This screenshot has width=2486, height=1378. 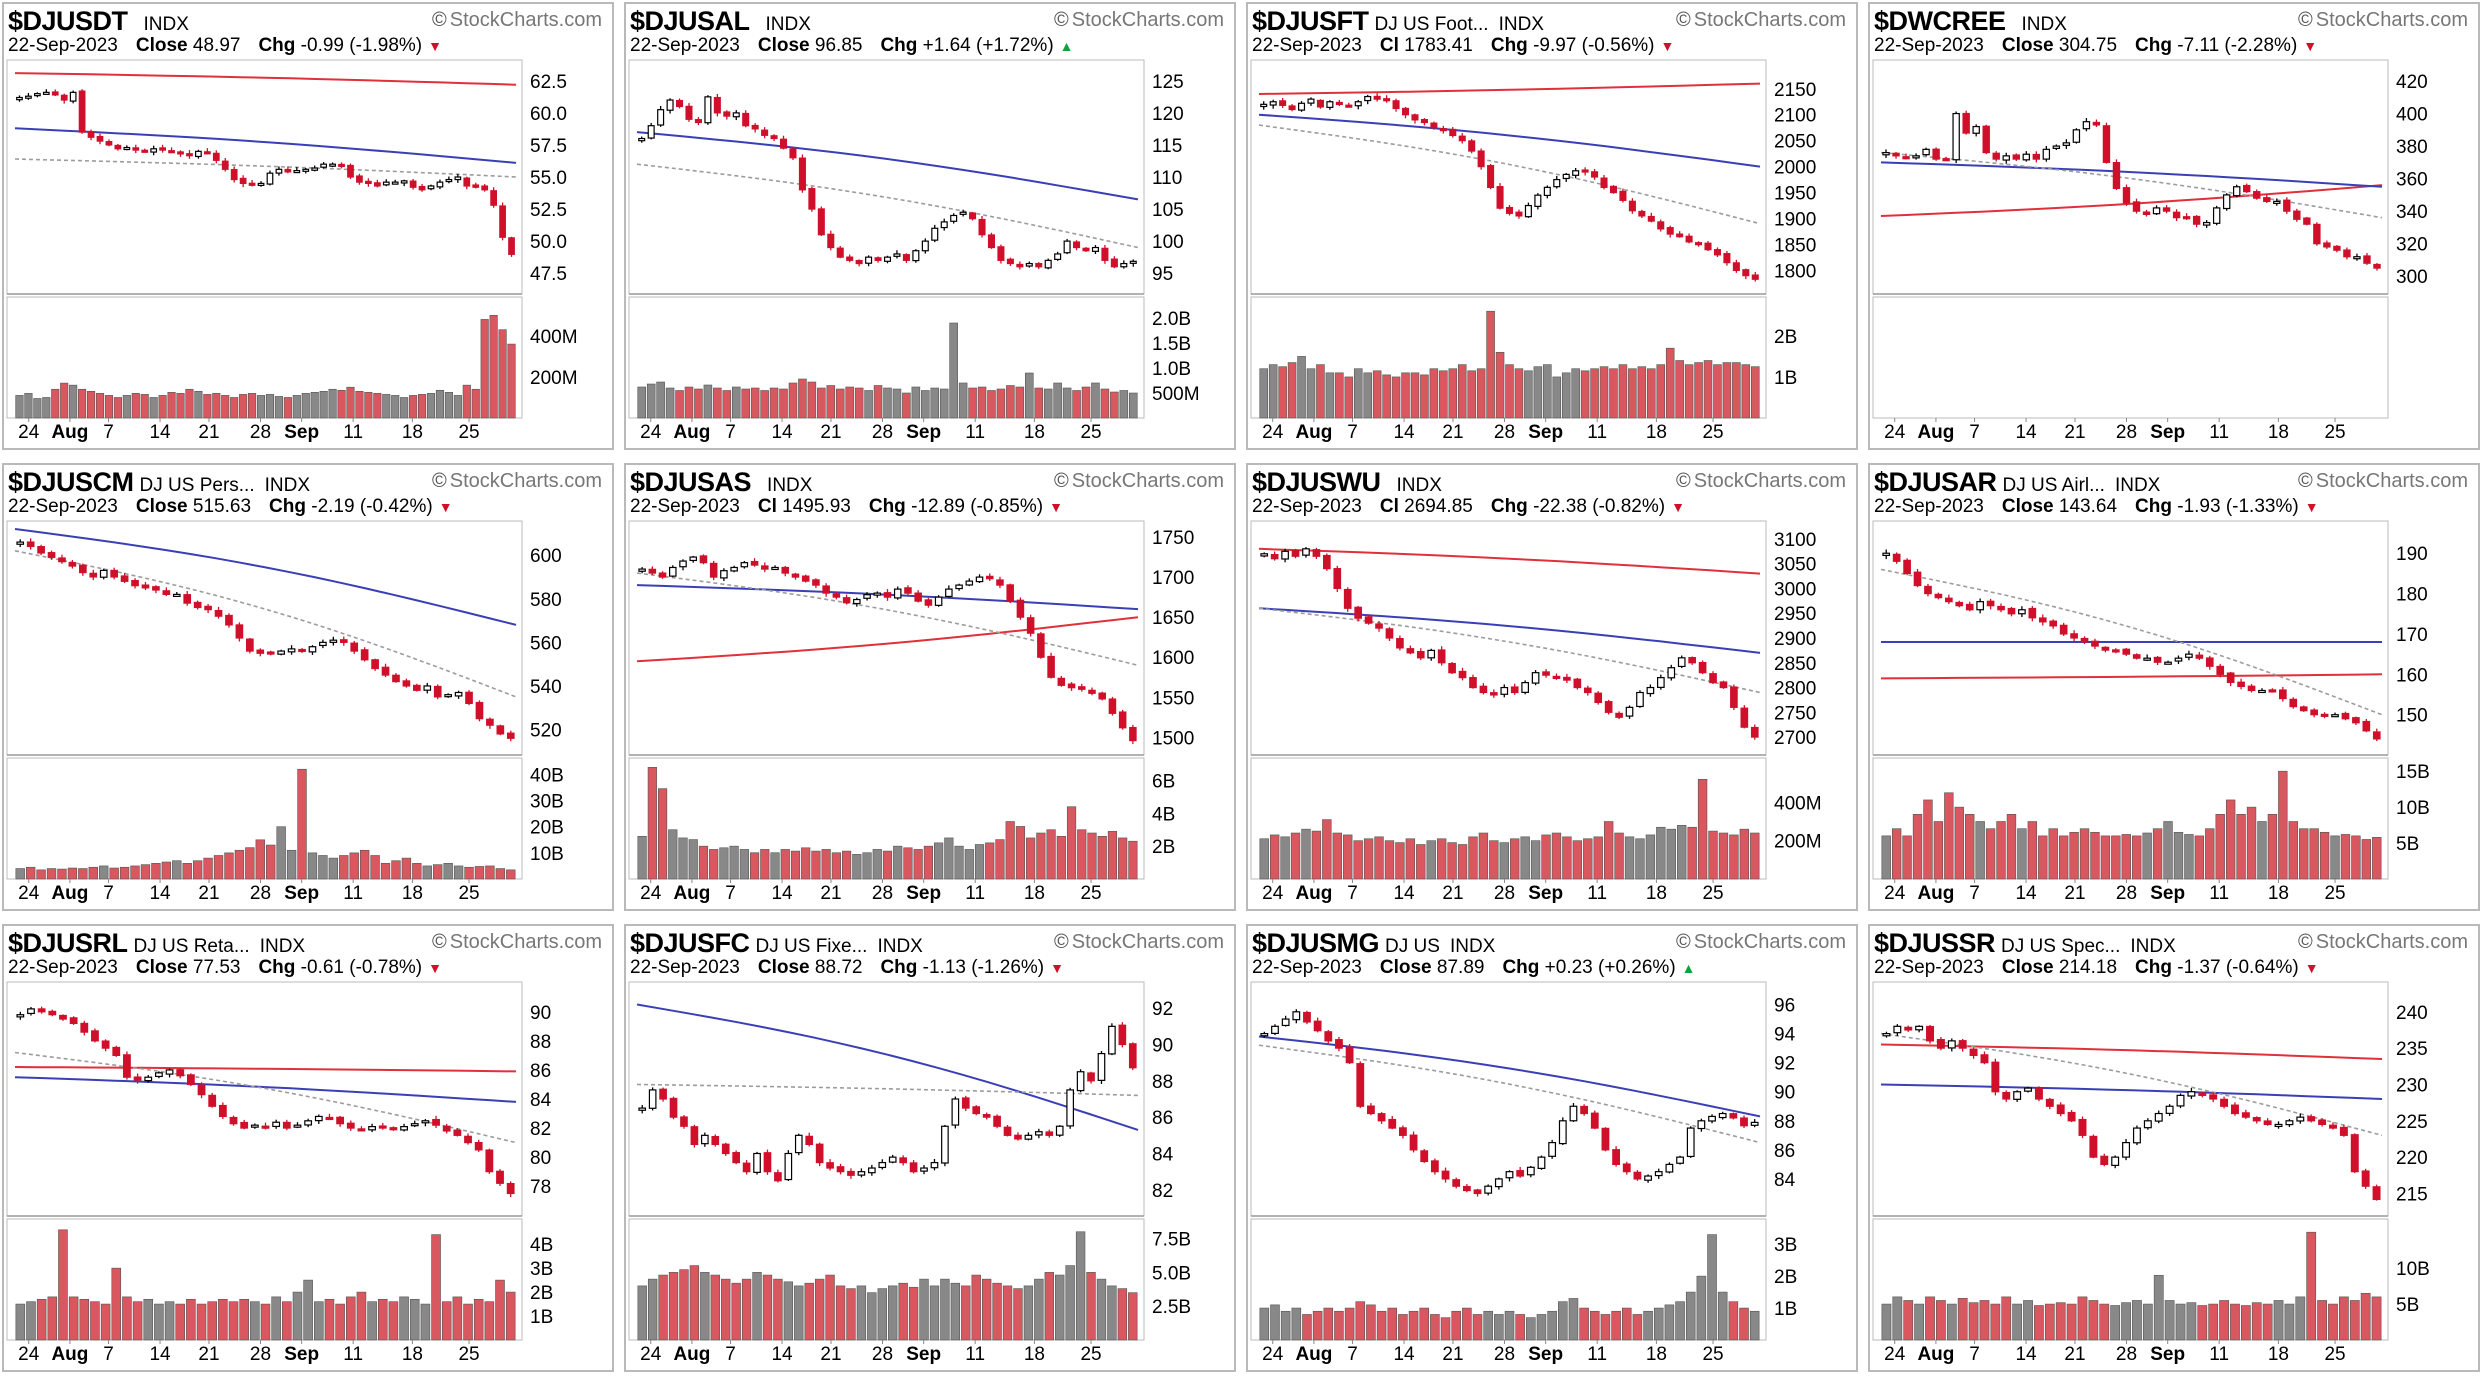 What do you see at coordinates (1090, 432) in the screenshot?
I see `x-tick-label: 25` at bounding box center [1090, 432].